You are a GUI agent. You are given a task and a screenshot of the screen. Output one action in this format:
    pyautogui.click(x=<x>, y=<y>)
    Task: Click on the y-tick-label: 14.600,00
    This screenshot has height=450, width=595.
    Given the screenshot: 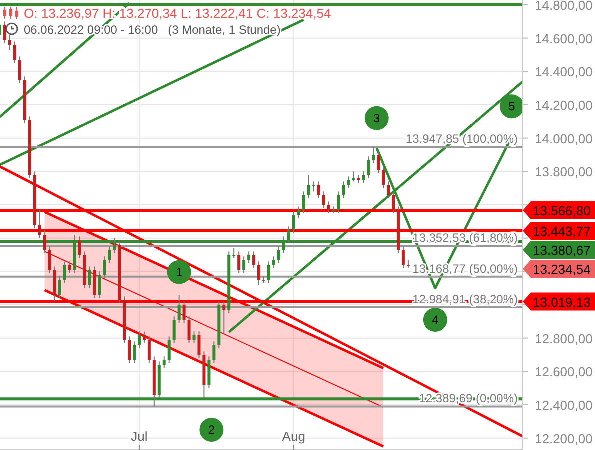 What is the action you would take?
    pyautogui.click(x=564, y=38)
    